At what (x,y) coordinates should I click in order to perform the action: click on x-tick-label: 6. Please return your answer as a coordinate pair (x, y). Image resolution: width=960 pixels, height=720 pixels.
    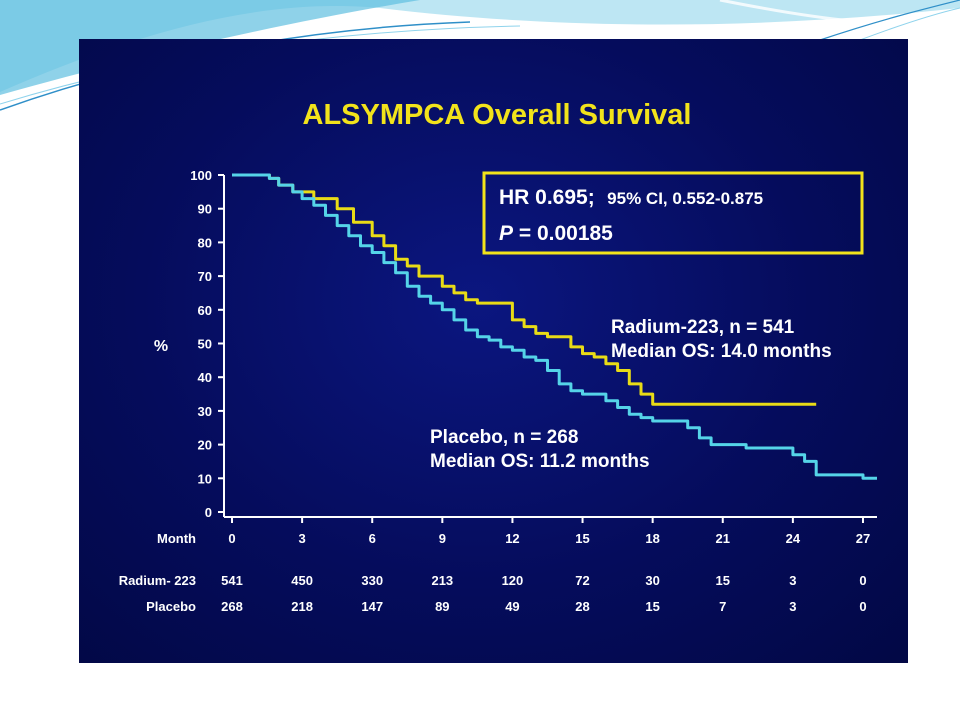
    Looking at the image, I should click on (372, 538).